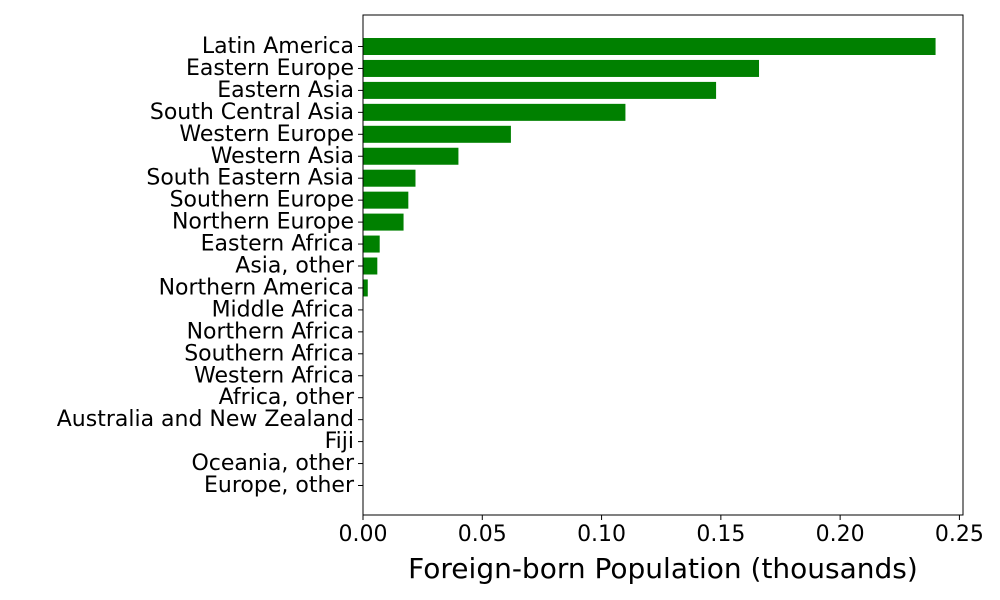 This screenshot has width=1000, height=600. What do you see at coordinates (256, 287) in the screenshot?
I see `category-label: Northern America` at bounding box center [256, 287].